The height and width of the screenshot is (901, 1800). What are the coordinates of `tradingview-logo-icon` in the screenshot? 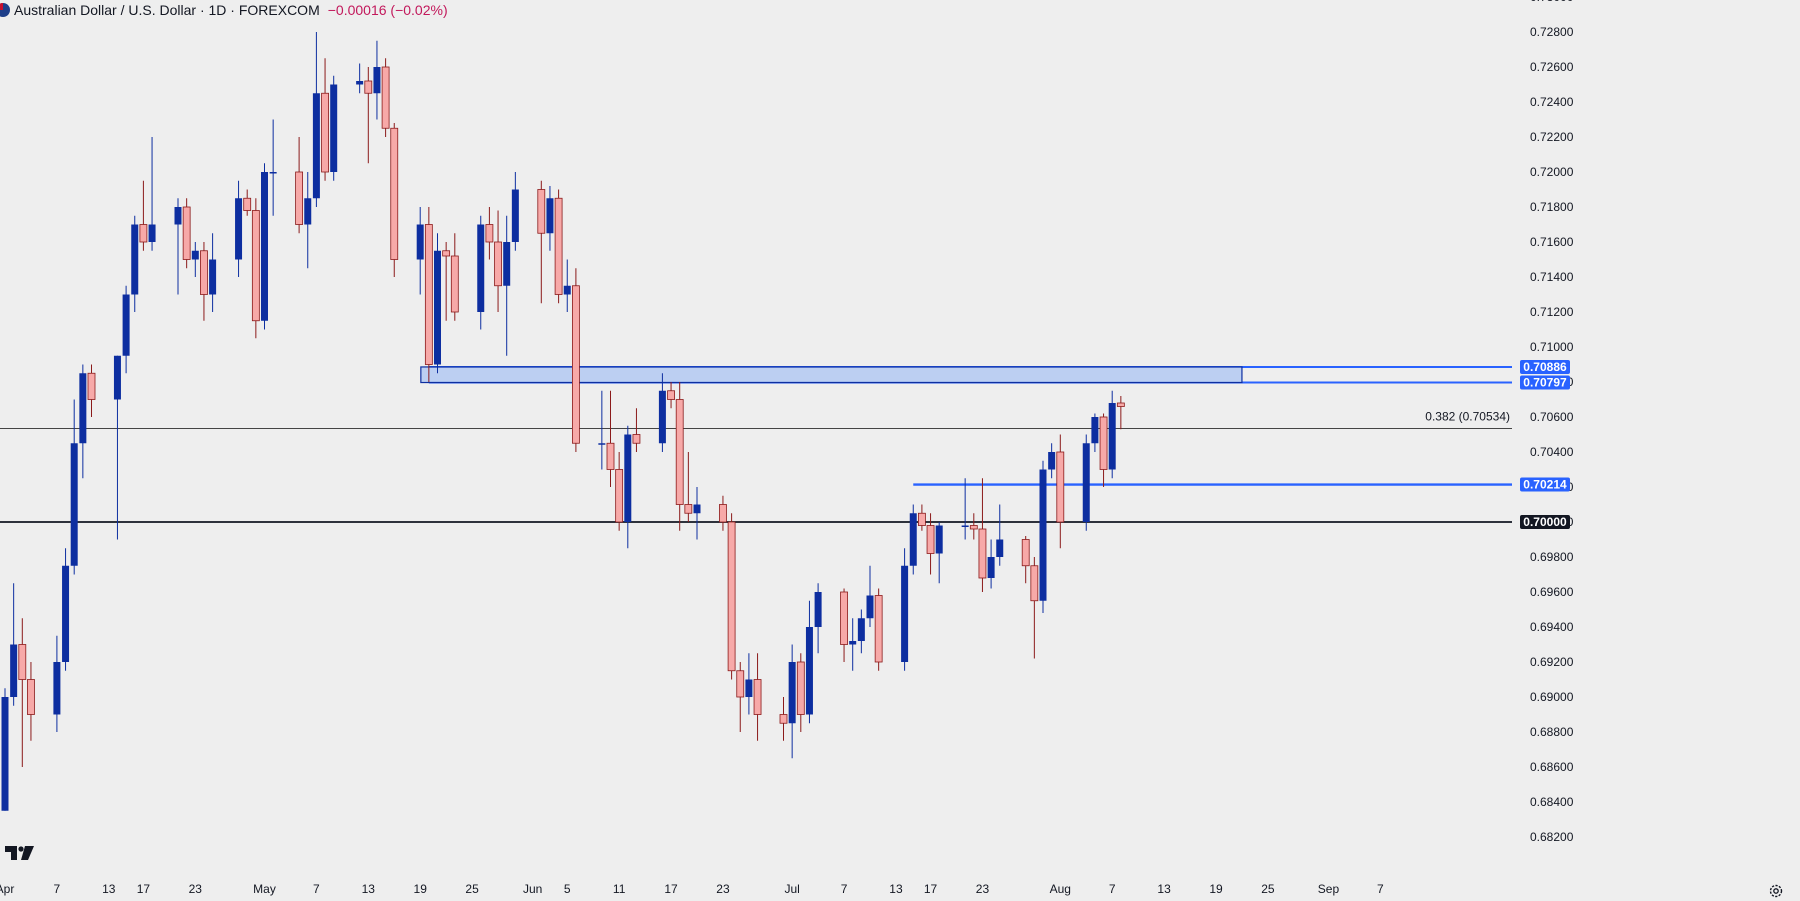 It's located at (20, 853).